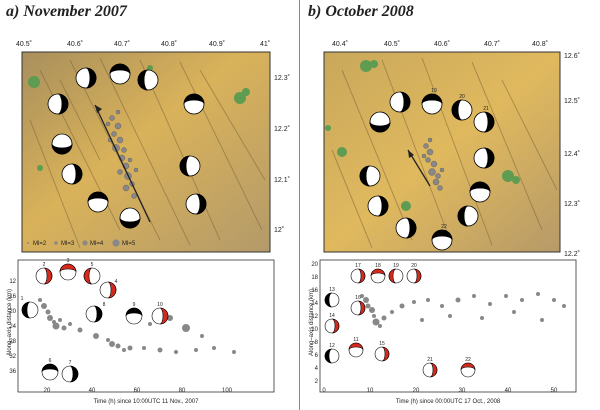 The width and height of the screenshot is (600, 410). I want to click on plot-a-x-ticks: 20 40 60 80 100, so click(138, 391).